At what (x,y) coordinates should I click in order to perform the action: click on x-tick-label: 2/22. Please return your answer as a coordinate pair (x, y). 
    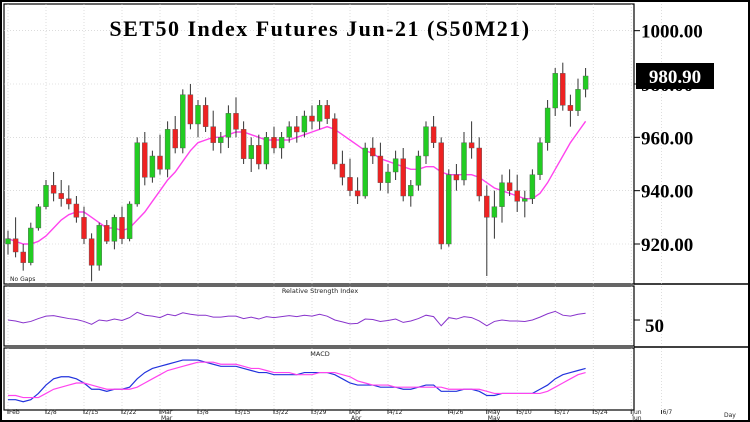
    Looking at the image, I should click on (130, 412).